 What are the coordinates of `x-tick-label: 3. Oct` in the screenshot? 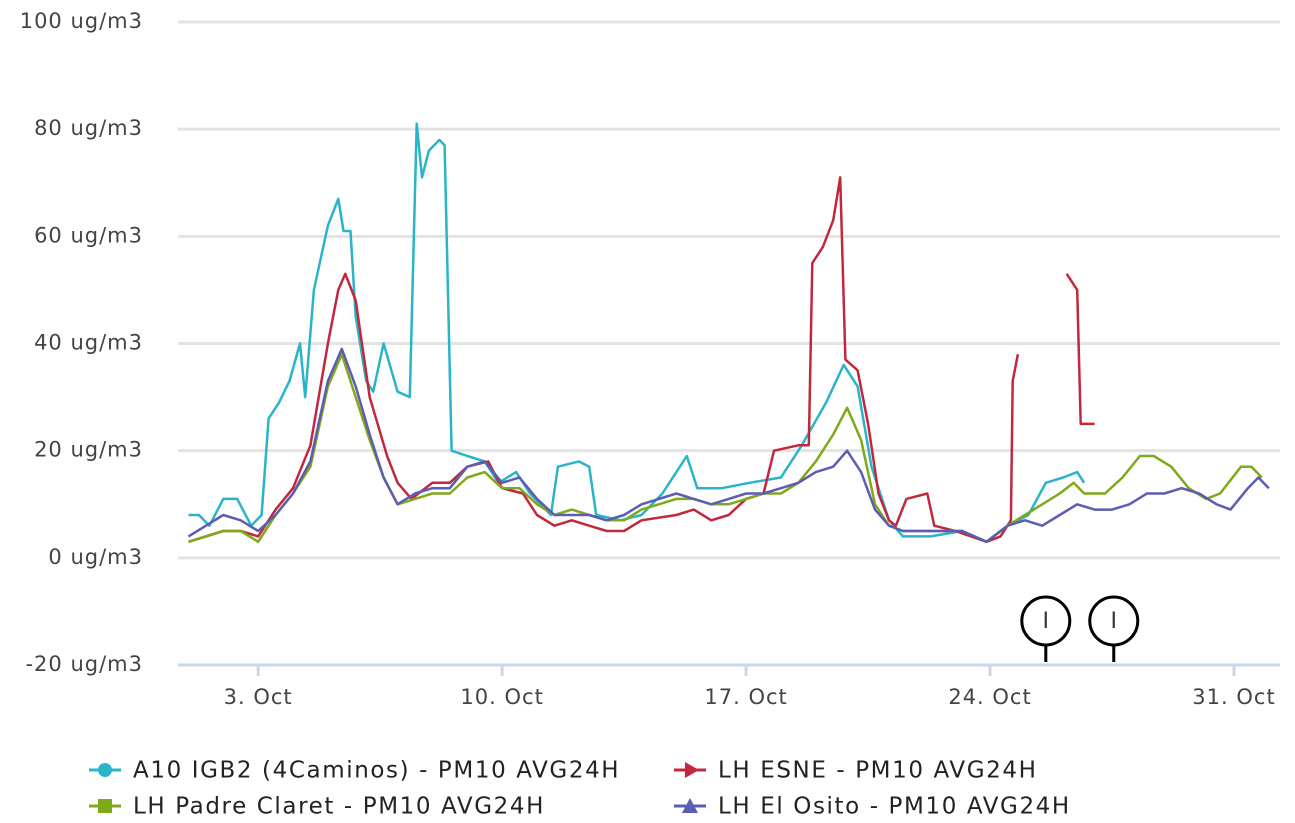 It's located at (258, 697).